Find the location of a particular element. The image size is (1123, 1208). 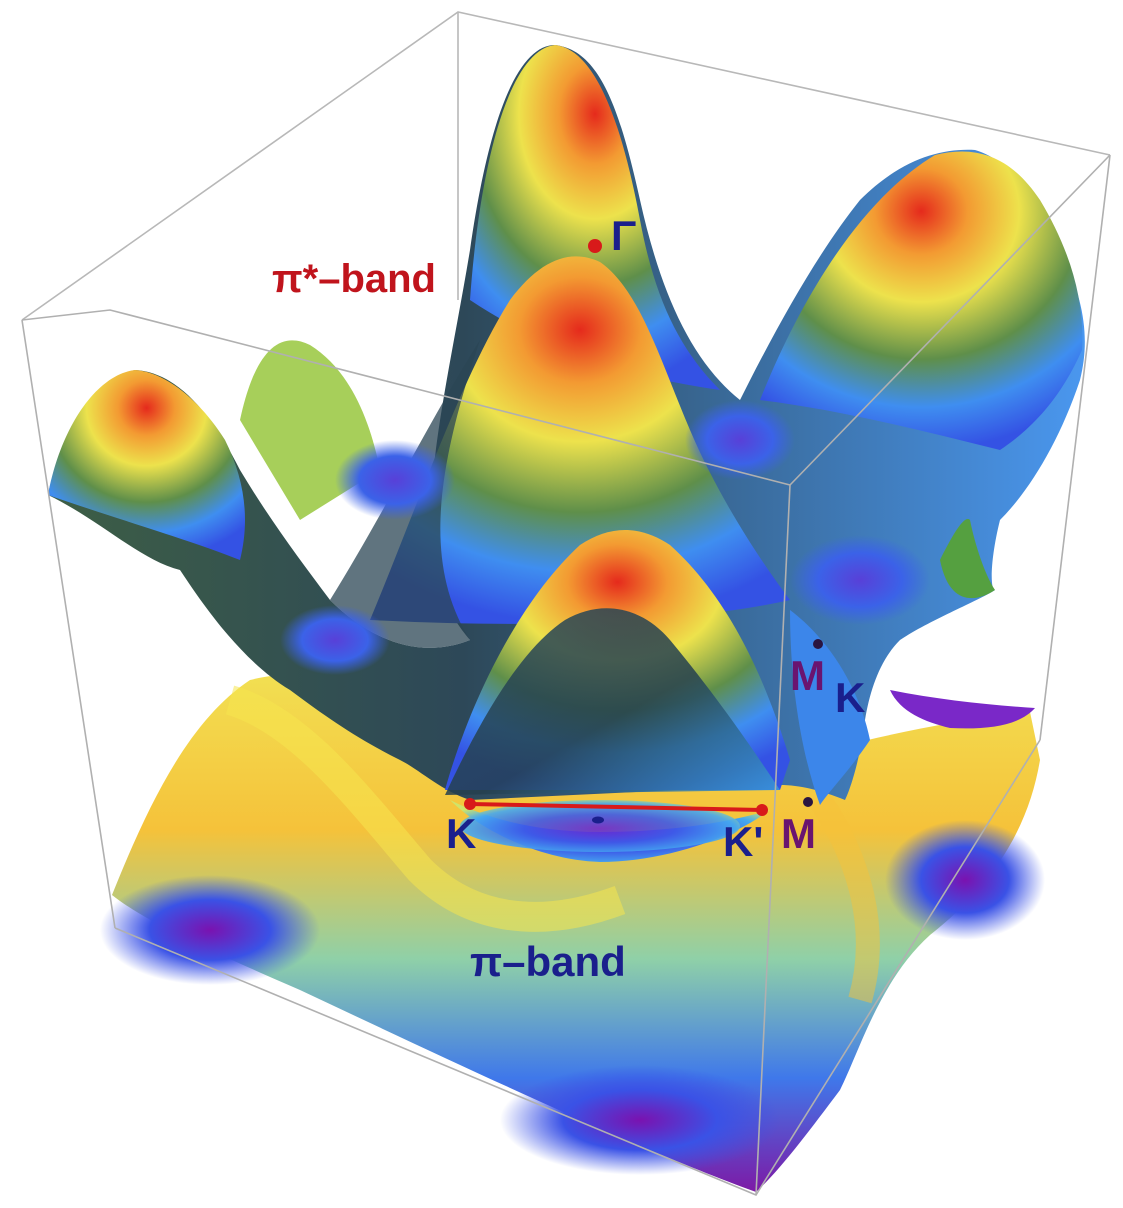

k-to-k-prime-line is located at coordinates (616, 807).